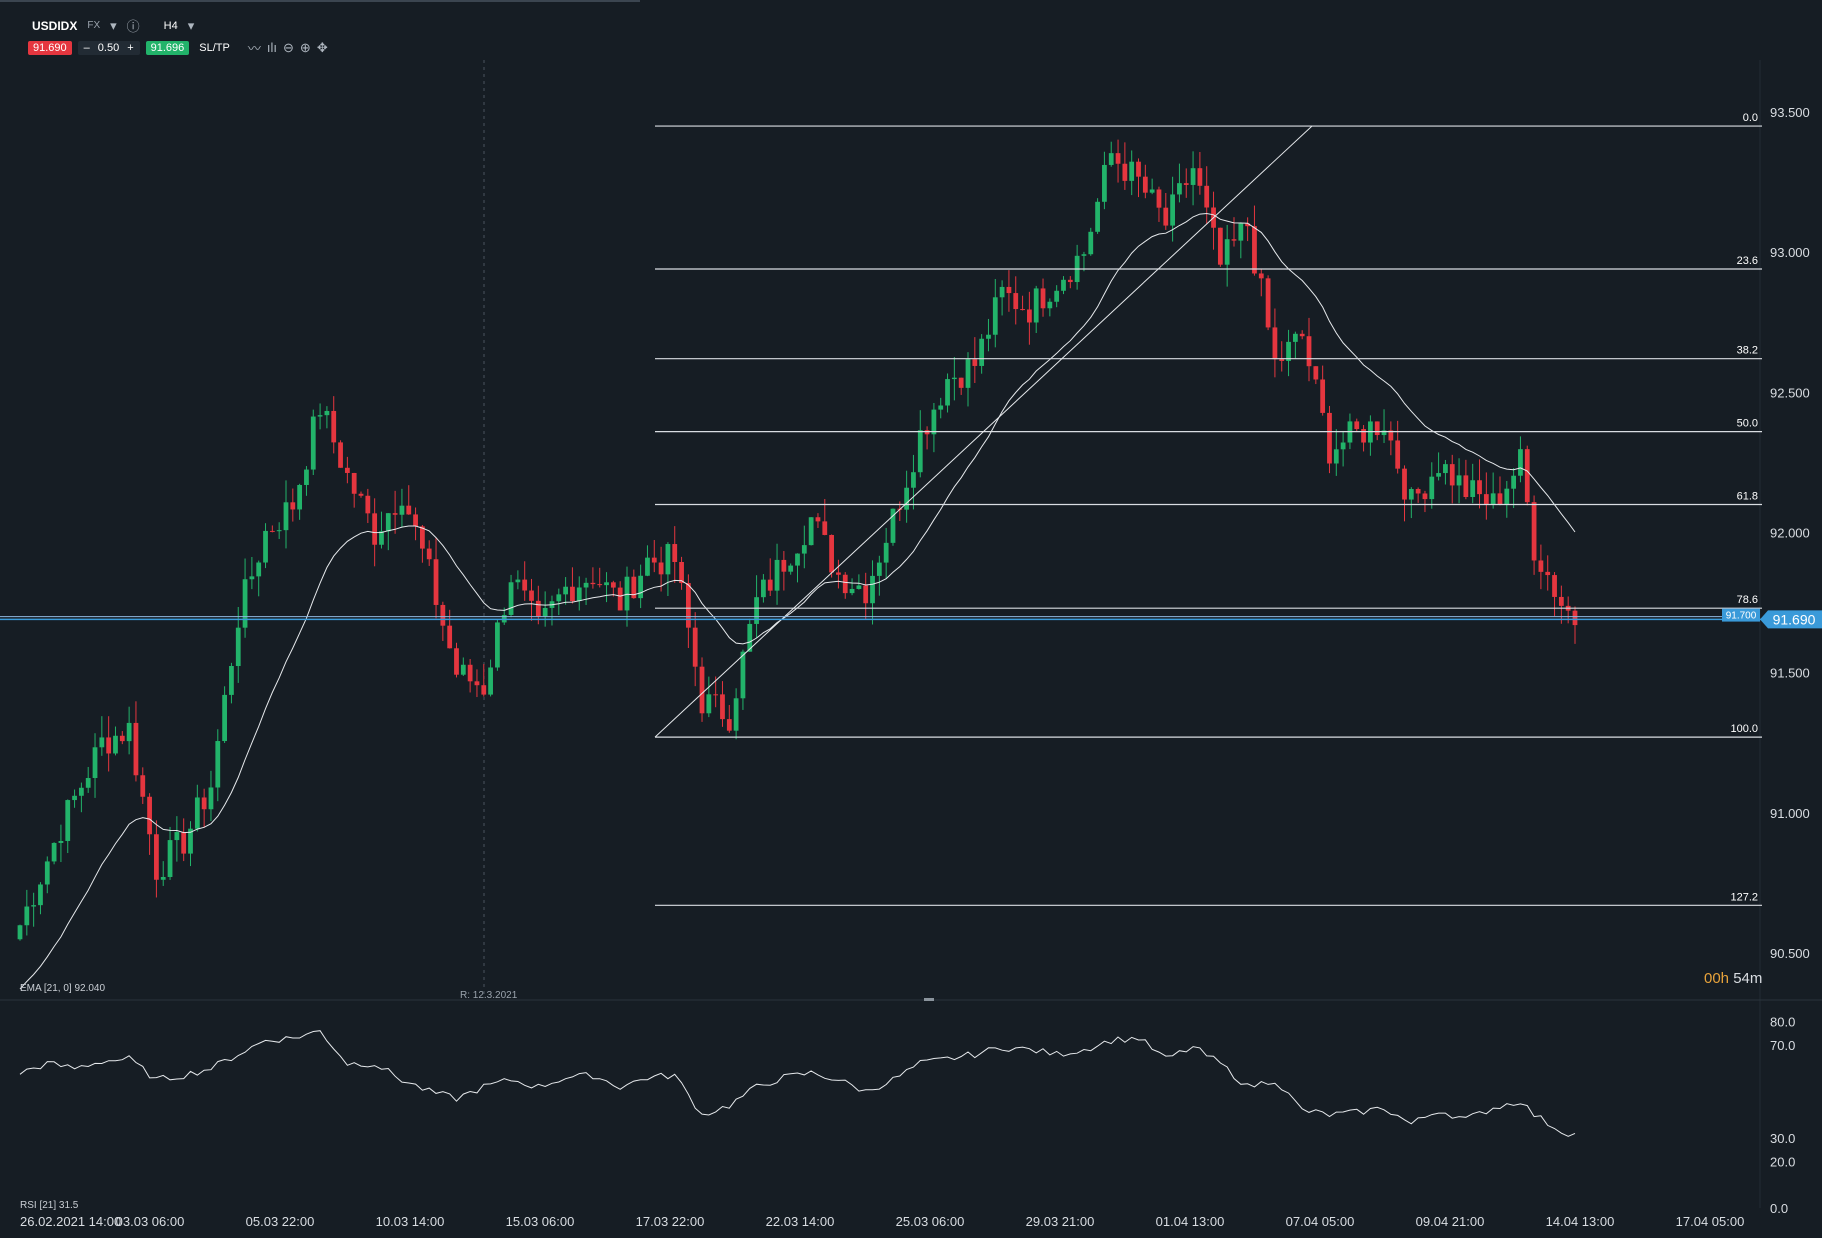  What do you see at coordinates (254, 48) in the screenshot?
I see `line-chart-icon: 〰` at bounding box center [254, 48].